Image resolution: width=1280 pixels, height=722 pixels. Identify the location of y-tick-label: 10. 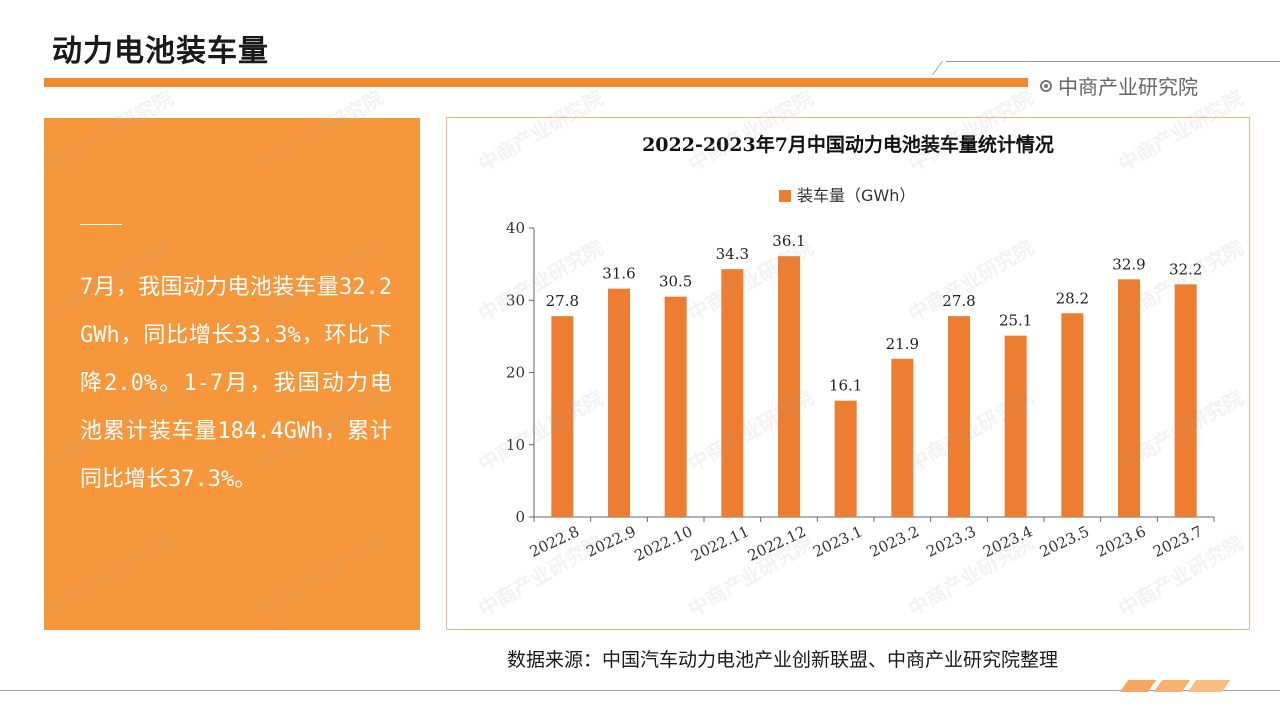
(515, 445).